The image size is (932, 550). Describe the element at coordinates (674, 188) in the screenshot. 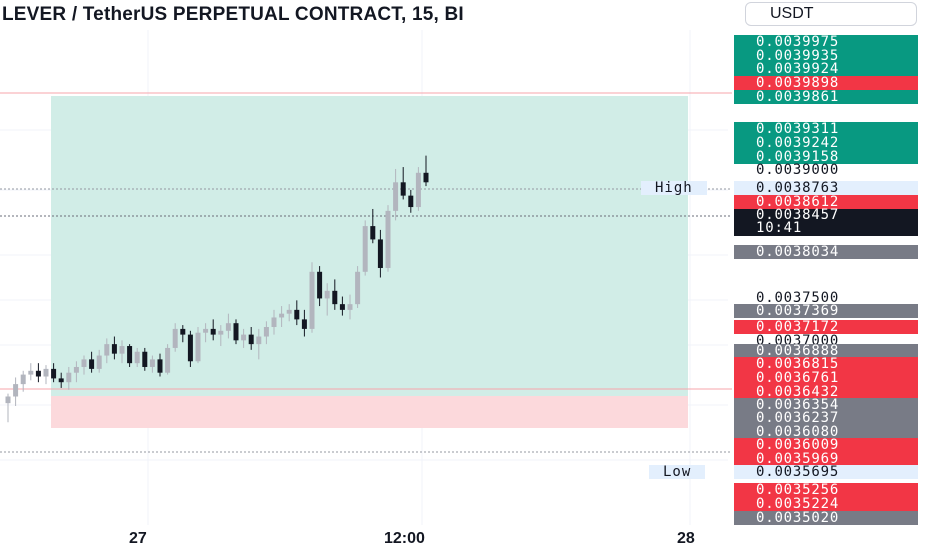

I see `high-tag: High` at that location.